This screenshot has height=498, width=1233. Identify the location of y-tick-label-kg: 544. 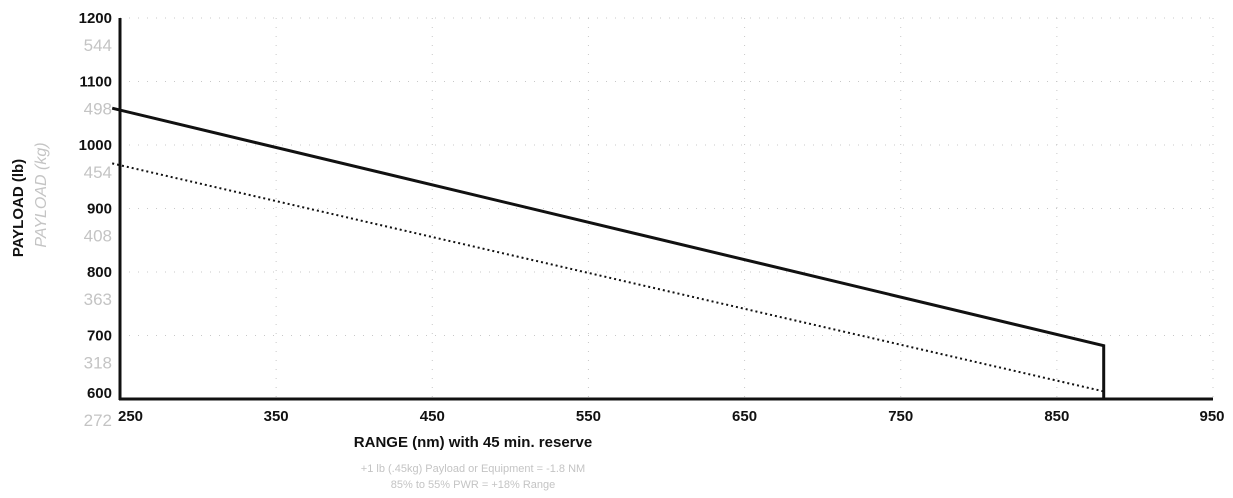
(98, 45).